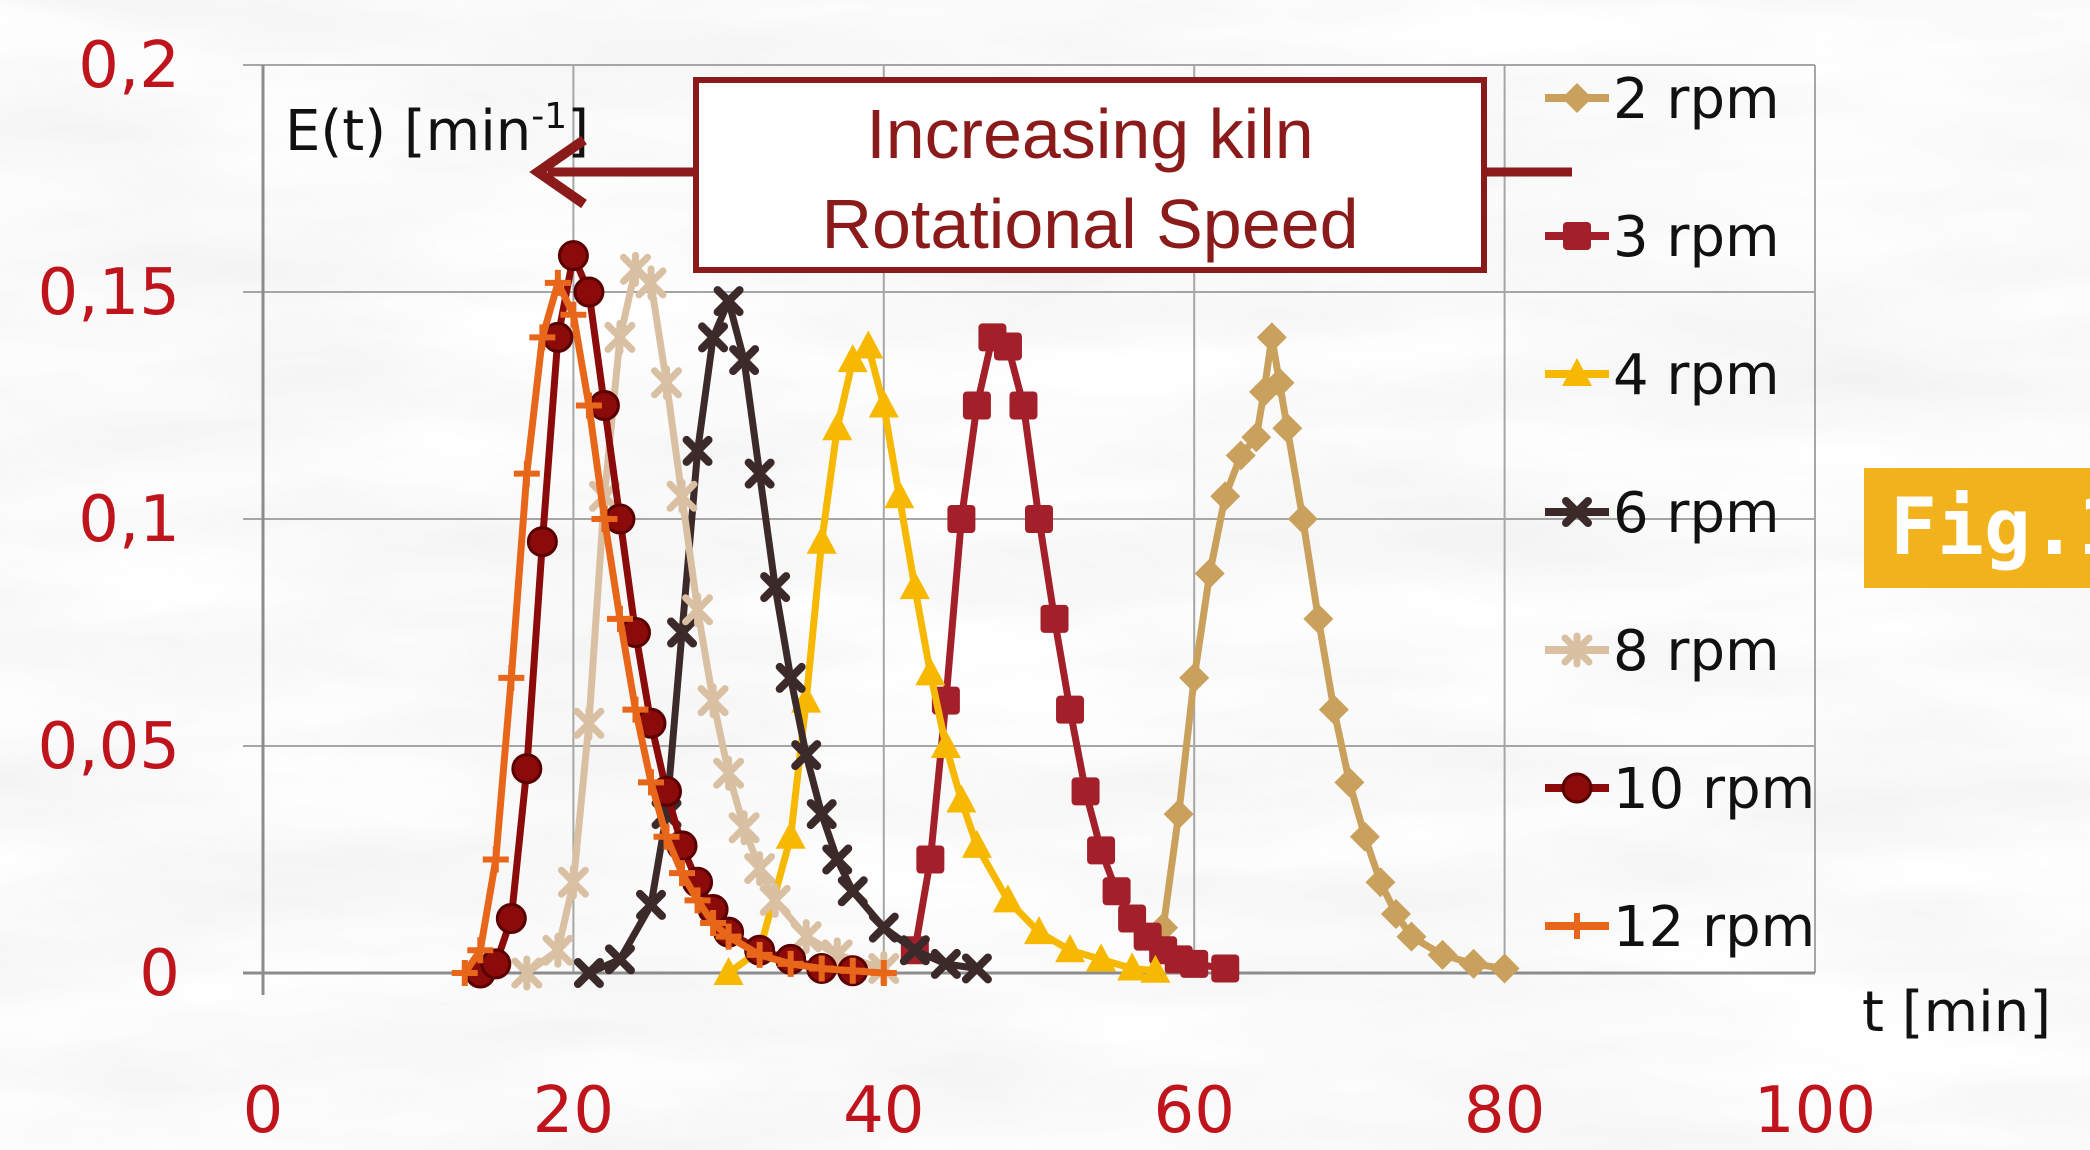 This screenshot has height=1150, width=2090. What do you see at coordinates (1956, 1012) in the screenshot?
I see `x-axis-title: t [min]` at bounding box center [1956, 1012].